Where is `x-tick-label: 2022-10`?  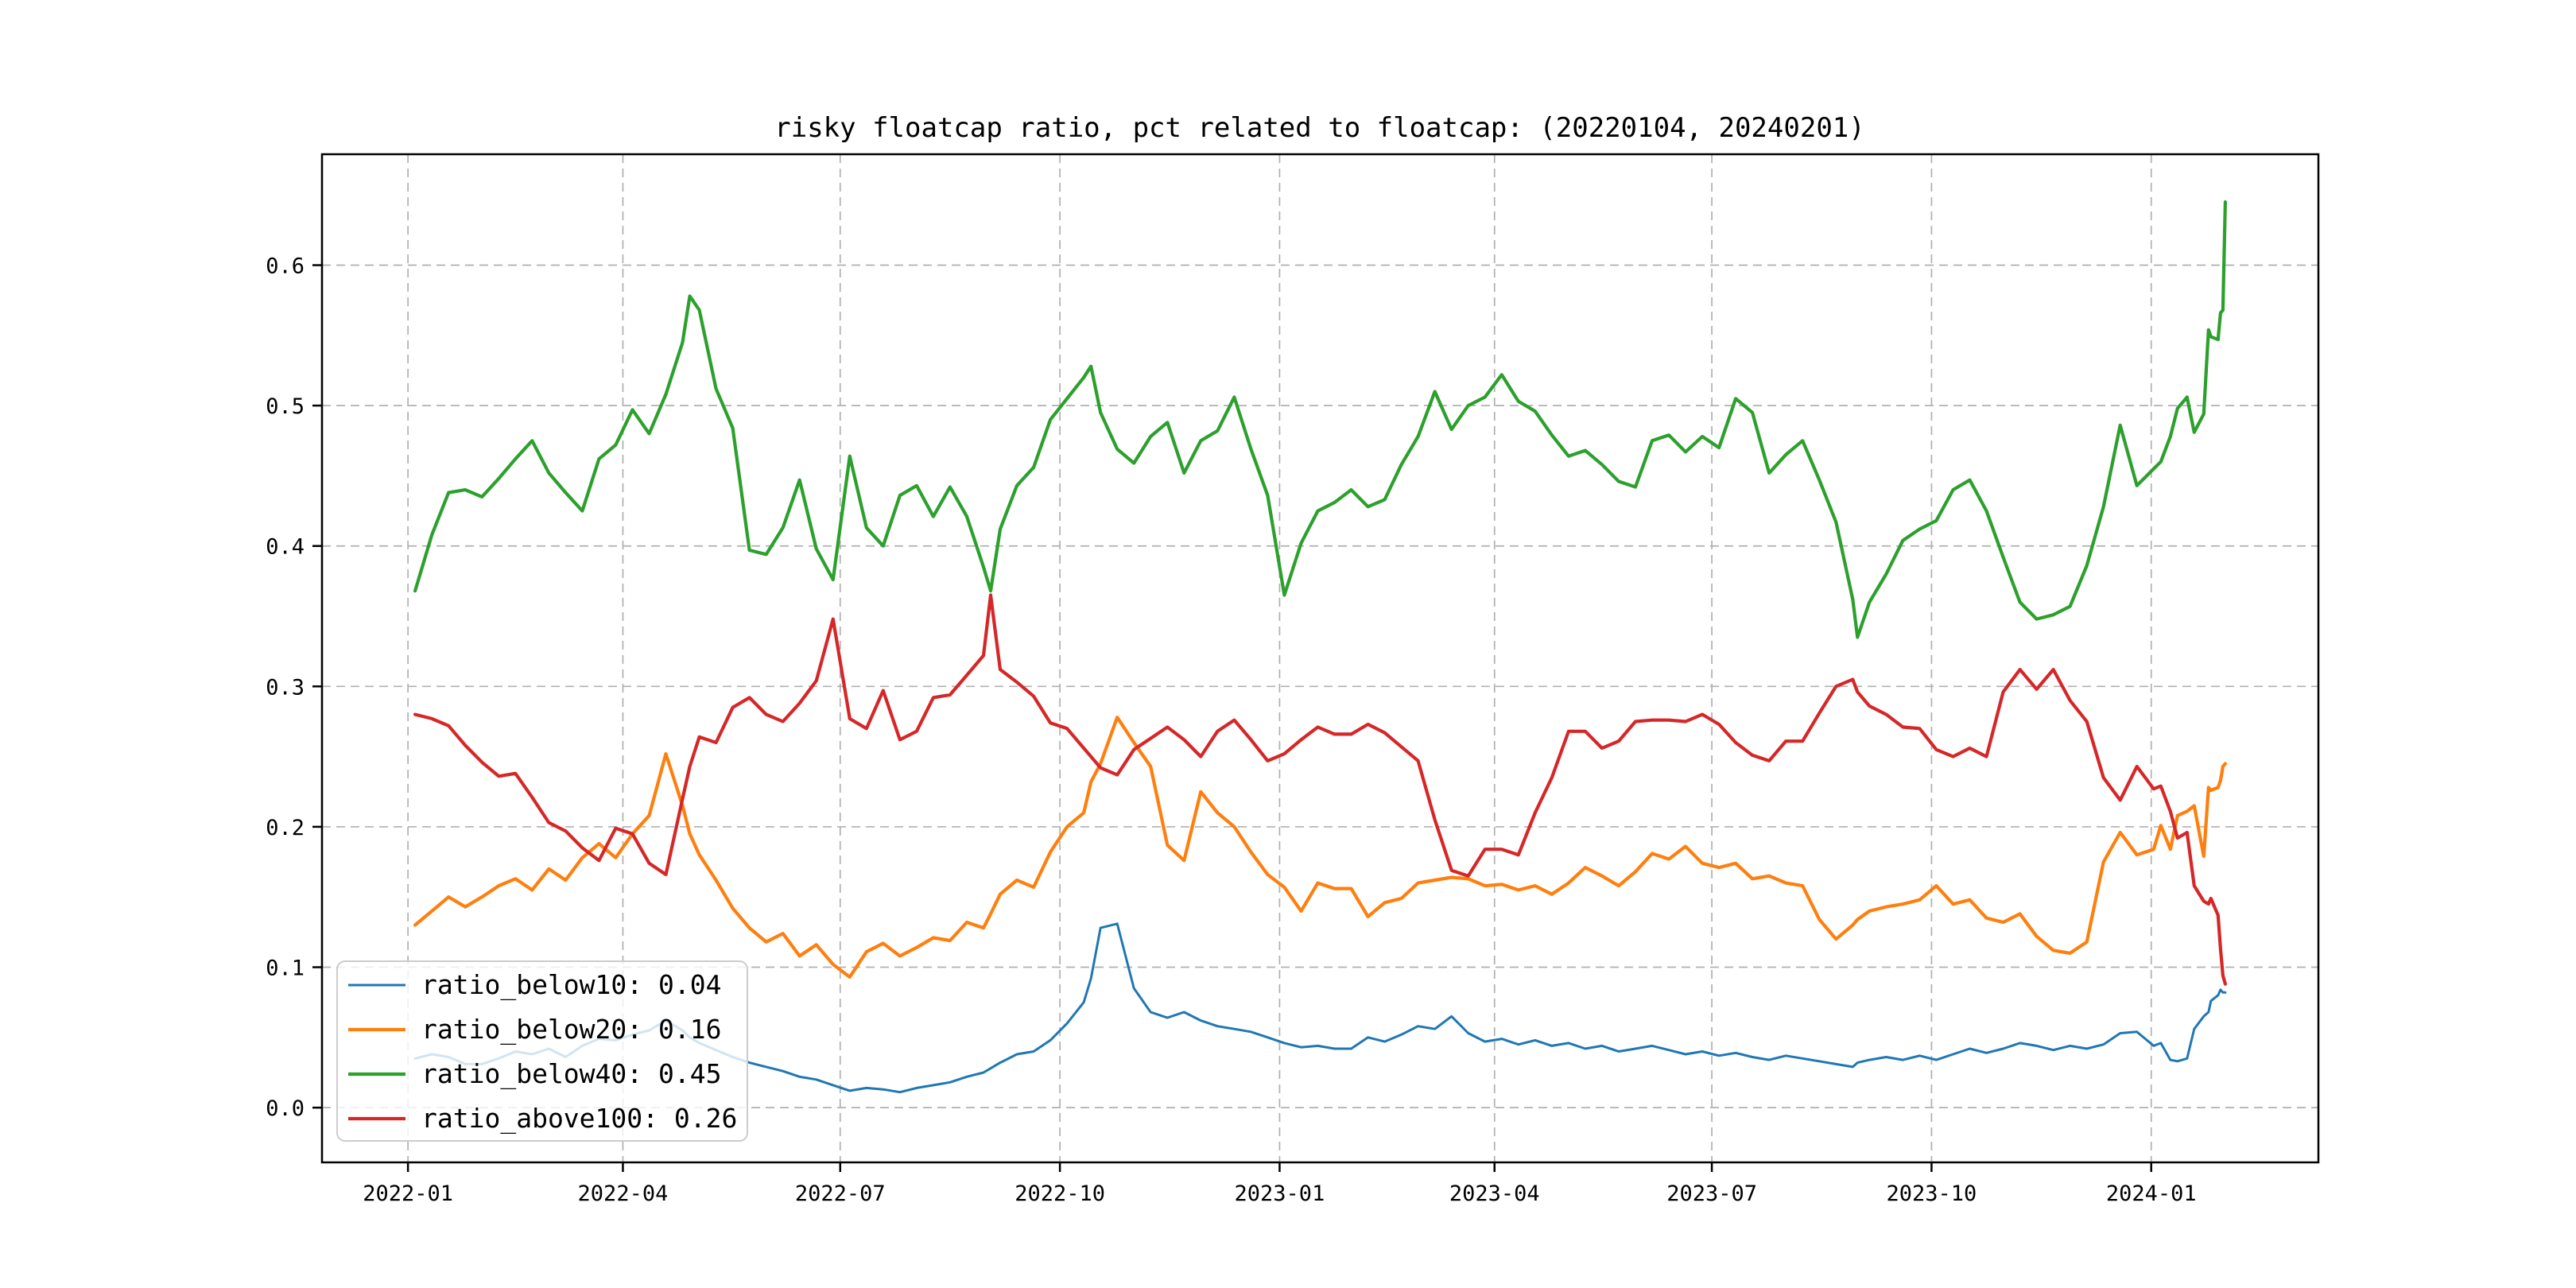
x-tick-label: 2022-10 is located at coordinates (1059, 1194).